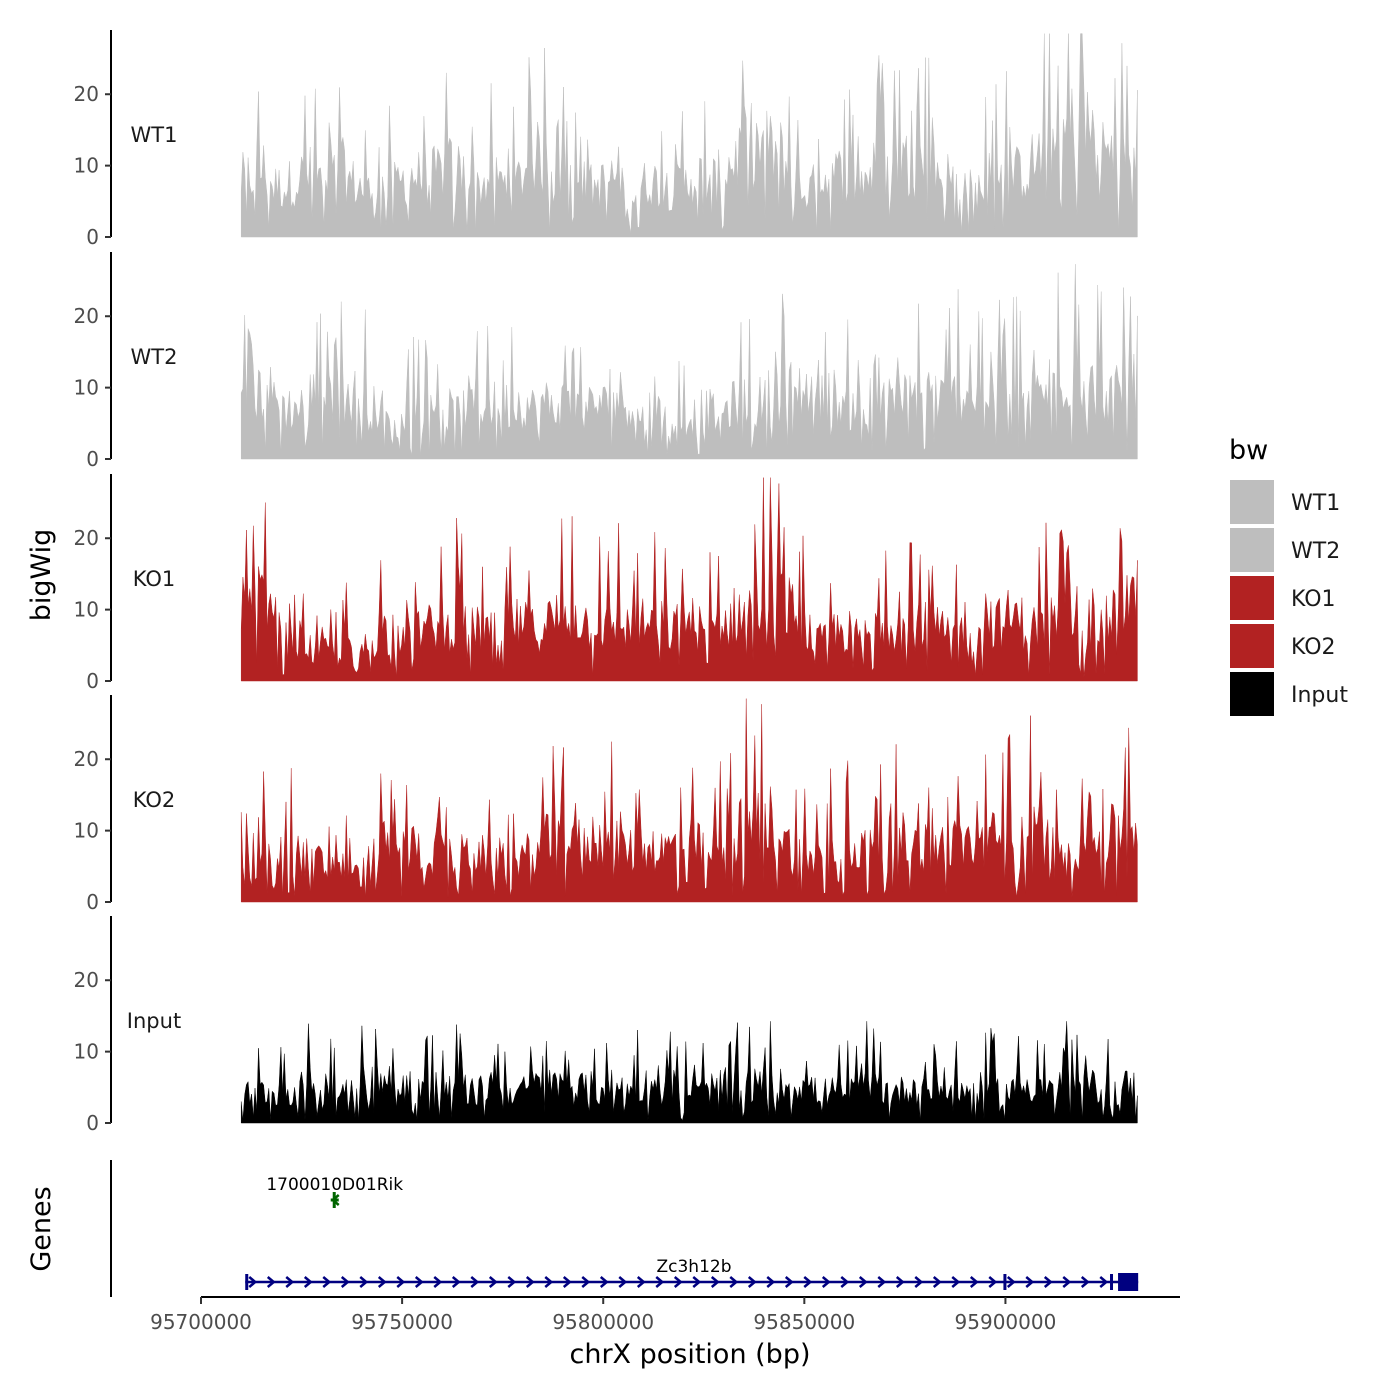 This screenshot has width=1400, height=1400. Describe the element at coordinates (1283, 598) in the screenshot. I see `legend-item-ko1: KO1` at that location.